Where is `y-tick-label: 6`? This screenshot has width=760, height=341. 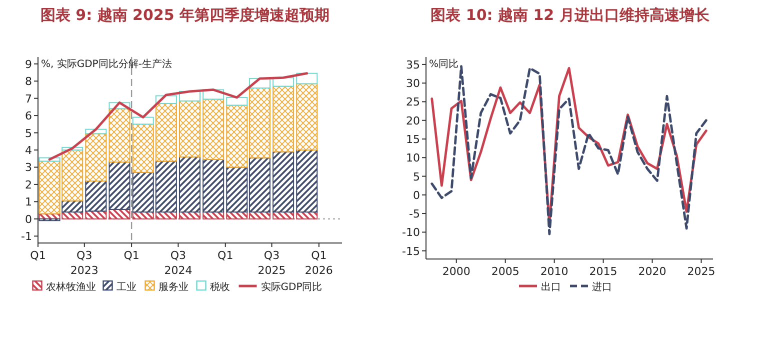 y-tick-label: 6 is located at coordinates (28, 116).